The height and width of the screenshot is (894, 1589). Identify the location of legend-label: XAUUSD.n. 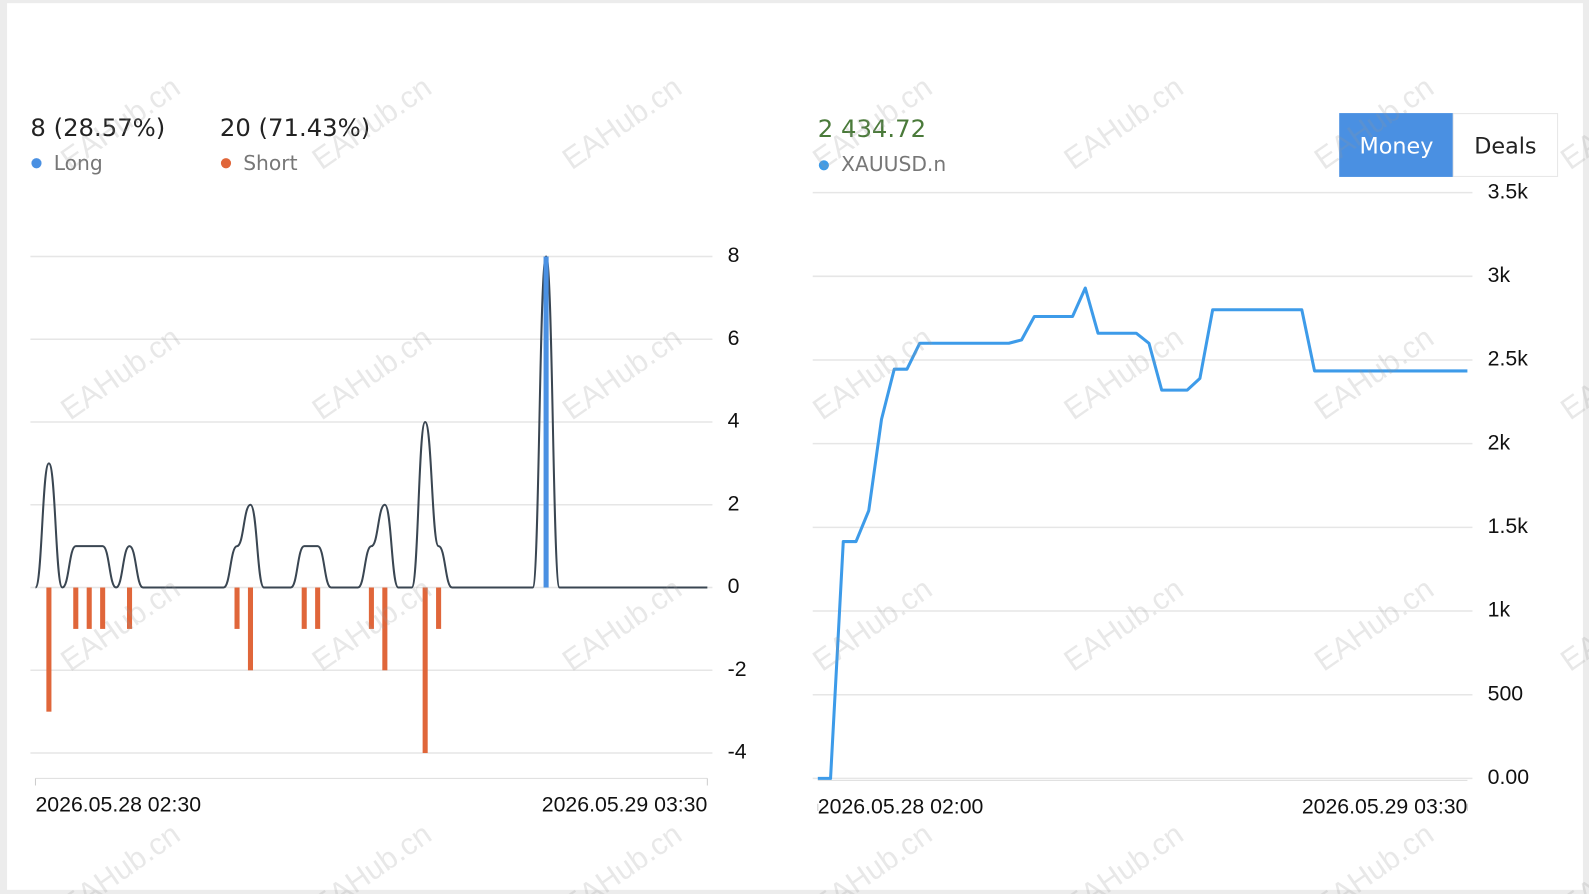
(893, 164).